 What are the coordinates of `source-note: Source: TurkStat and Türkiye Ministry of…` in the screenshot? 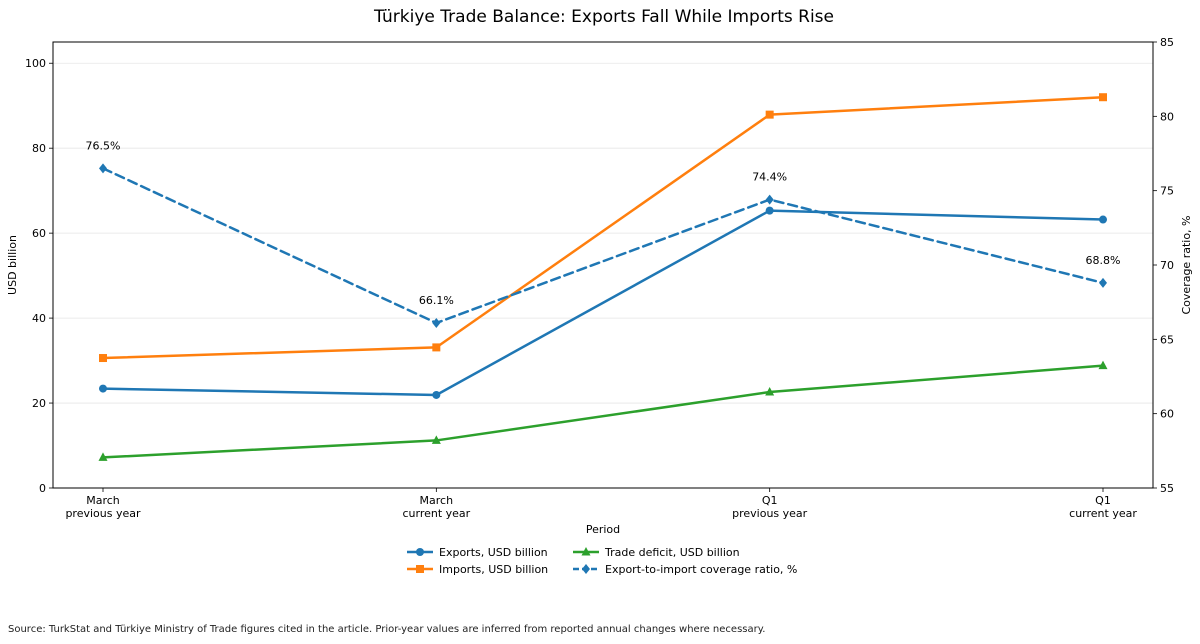 It's located at (387, 629).